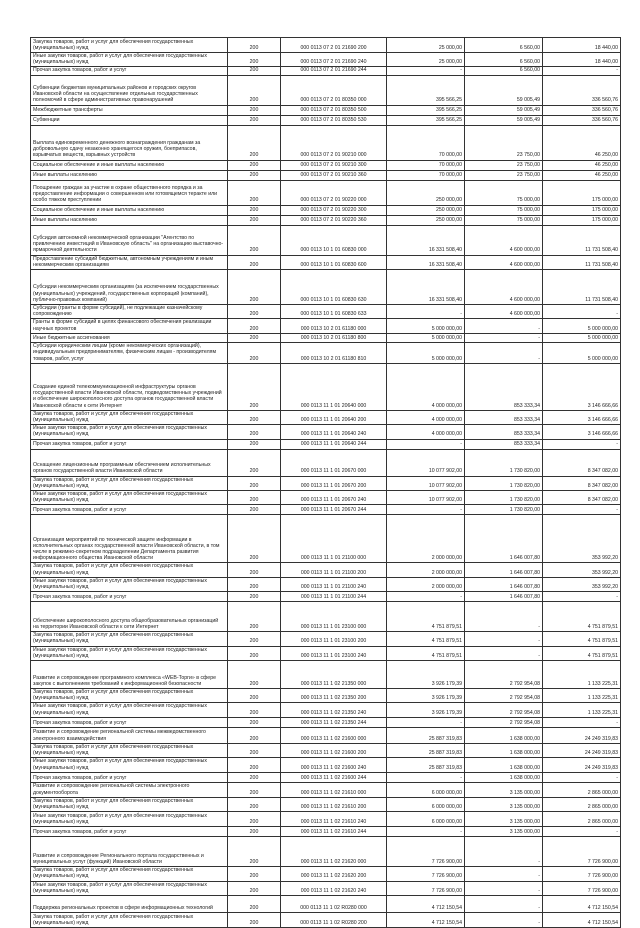 This screenshot has height=928, width=640. Describe the element at coordinates (333, 432) in the screenshot. I see `row-classification-code: 000 0113 11 1 01 20640 240` at that location.